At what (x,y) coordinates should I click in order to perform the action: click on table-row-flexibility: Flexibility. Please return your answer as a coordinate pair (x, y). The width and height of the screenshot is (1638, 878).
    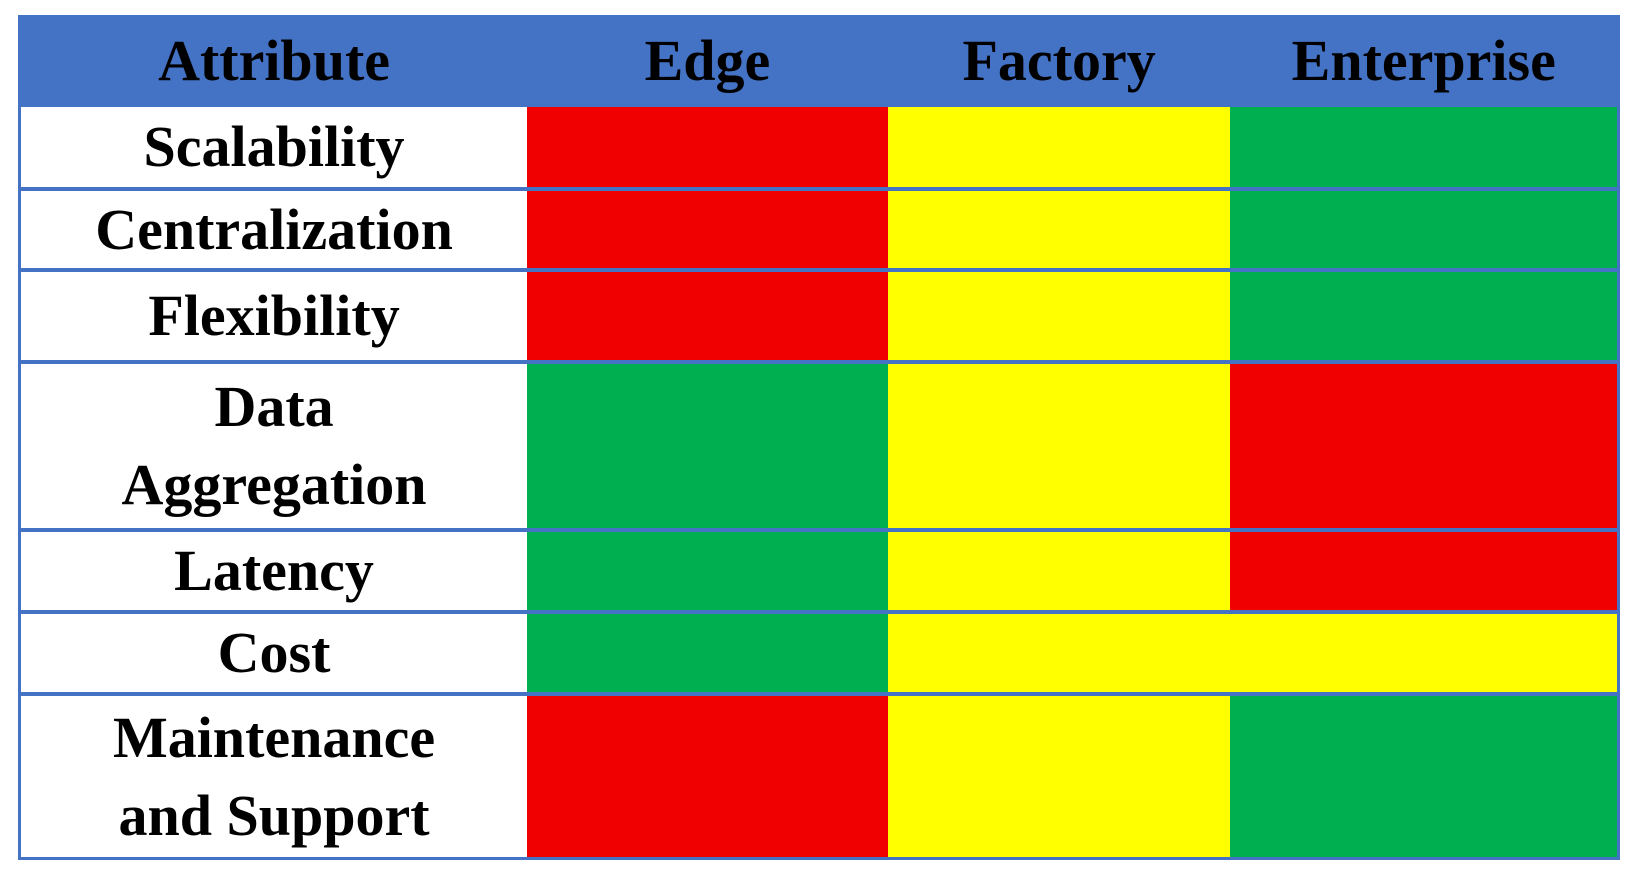
    Looking at the image, I should click on (819, 314).